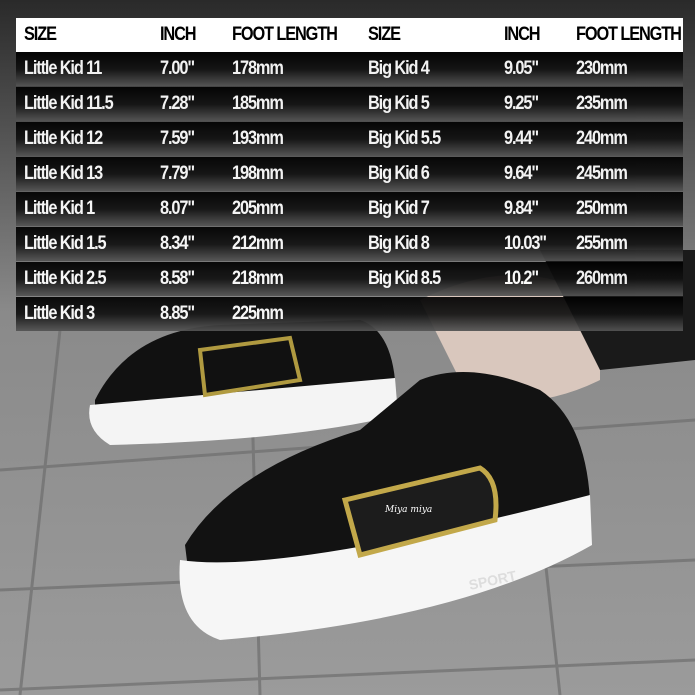 The height and width of the screenshot is (695, 695). What do you see at coordinates (602, 68) in the screenshot?
I see `size-cell: 230mm` at bounding box center [602, 68].